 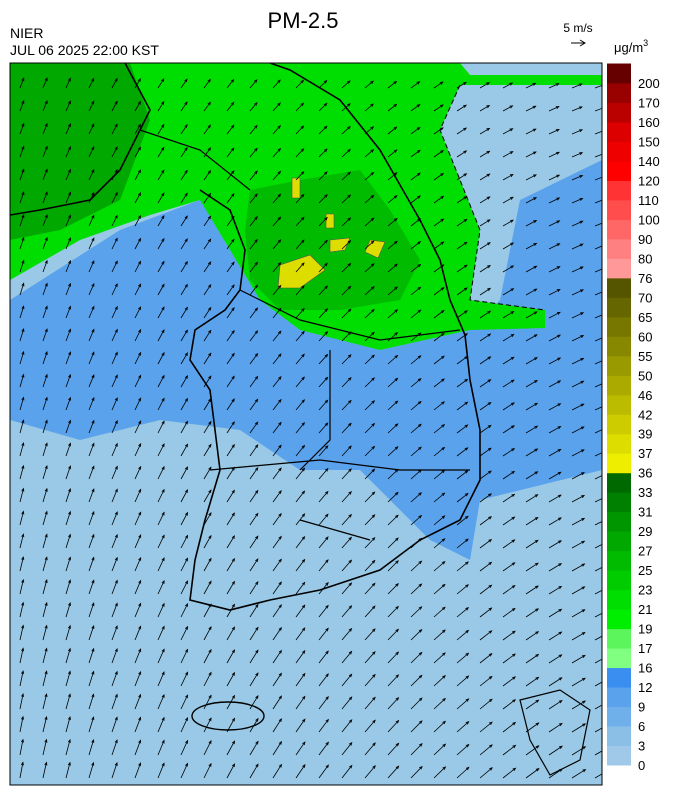 What do you see at coordinates (641, 746) in the screenshot?
I see `colorbar-label: 3` at bounding box center [641, 746].